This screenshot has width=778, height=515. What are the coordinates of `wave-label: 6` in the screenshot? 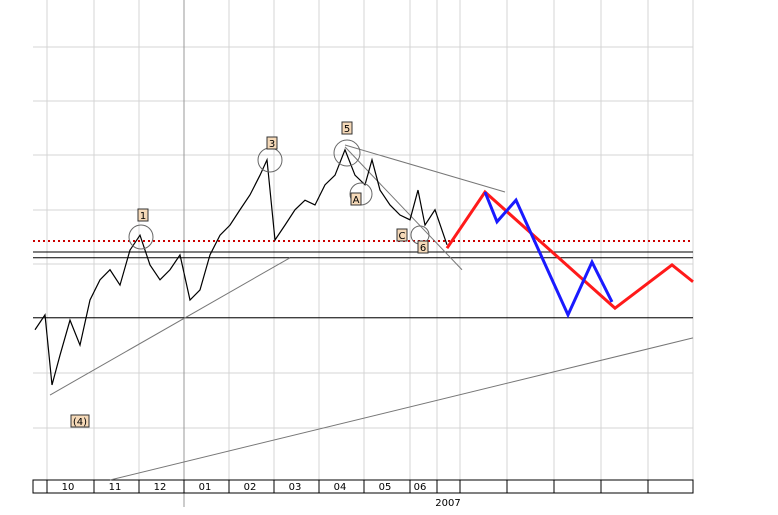 It's located at (423, 248).